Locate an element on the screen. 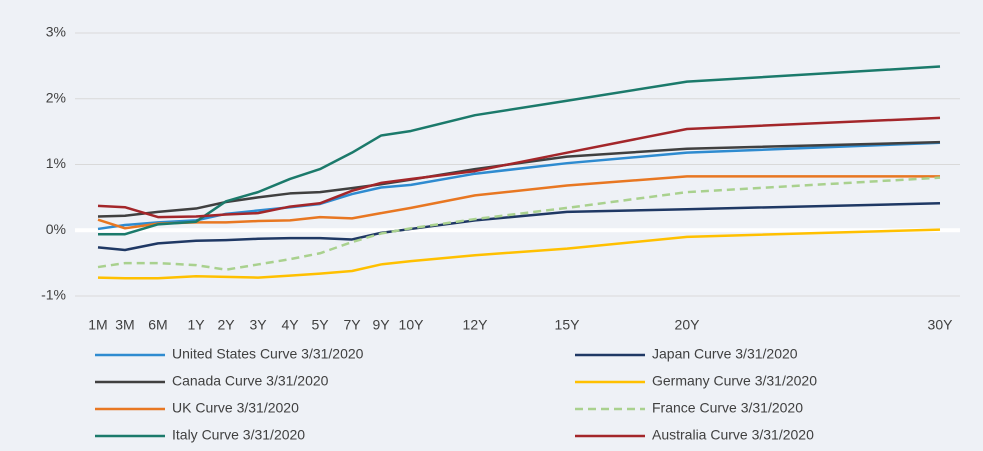 The image size is (983, 451). x-tick-label: 9Y is located at coordinates (381, 325).